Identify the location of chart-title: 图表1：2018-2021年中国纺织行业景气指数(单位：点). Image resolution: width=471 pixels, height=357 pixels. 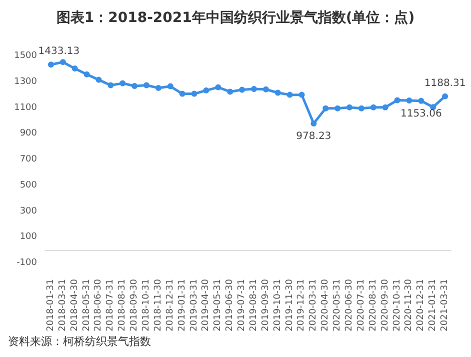
(235, 17).